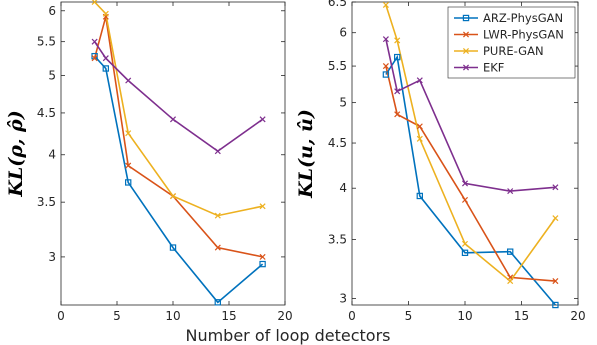 The width and height of the screenshot is (597, 345). Describe the element at coordinates (466, 67) in the screenshot. I see `legend-marker-ekf` at that location.